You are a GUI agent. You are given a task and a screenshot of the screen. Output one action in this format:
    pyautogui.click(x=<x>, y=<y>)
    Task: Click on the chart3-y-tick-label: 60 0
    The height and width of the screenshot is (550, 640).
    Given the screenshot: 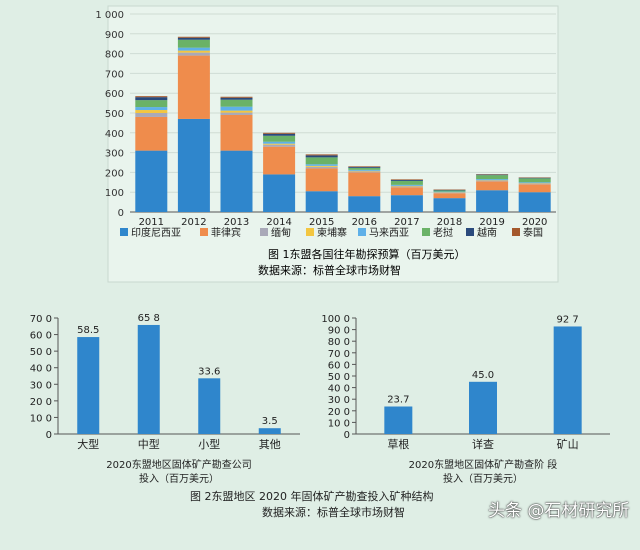 What is the action you would take?
    pyautogui.click(x=339, y=365)
    